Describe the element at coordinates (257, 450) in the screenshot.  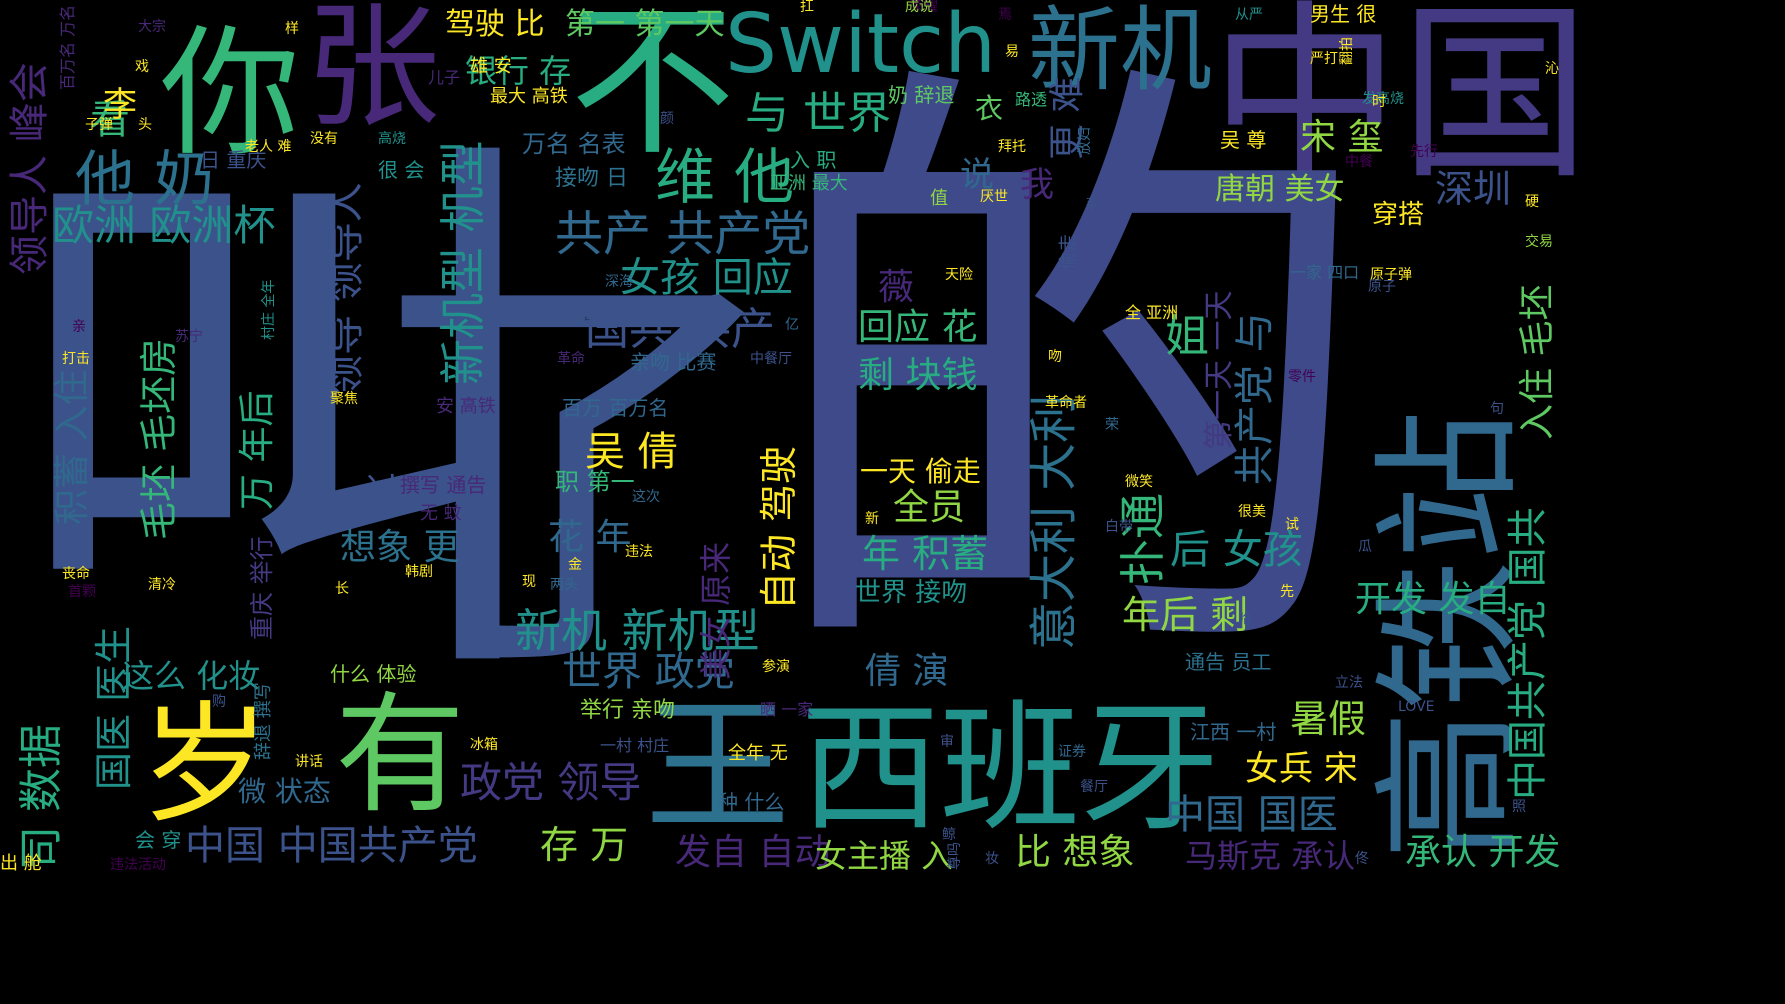
I see `word-wan-nianhou: 万 年后` at that location.